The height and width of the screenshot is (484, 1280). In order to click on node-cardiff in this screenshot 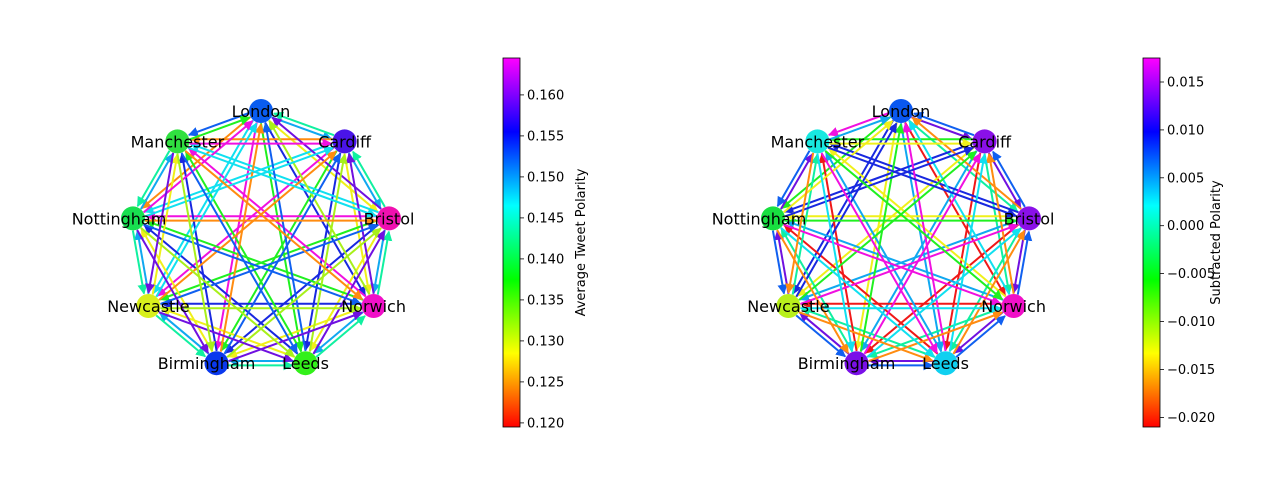, I will do `click(344, 141)`.